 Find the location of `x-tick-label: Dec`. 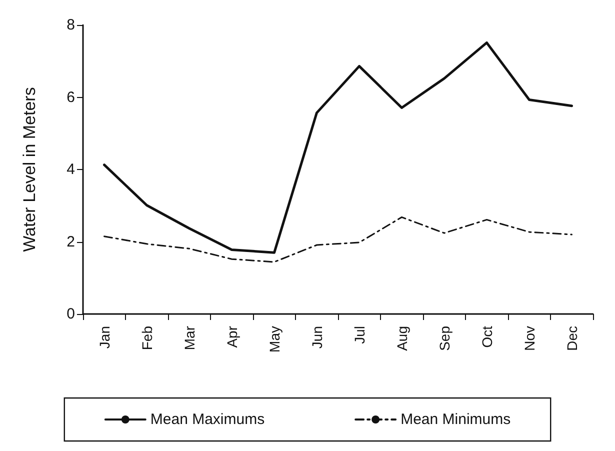

x-tick-label: Dec is located at coordinates (572, 338).